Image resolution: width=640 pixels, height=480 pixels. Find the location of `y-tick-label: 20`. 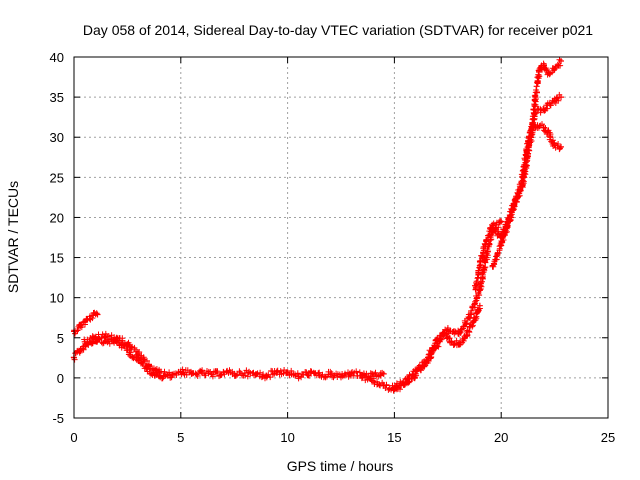

y-tick-label: 20 is located at coordinates (57, 217).